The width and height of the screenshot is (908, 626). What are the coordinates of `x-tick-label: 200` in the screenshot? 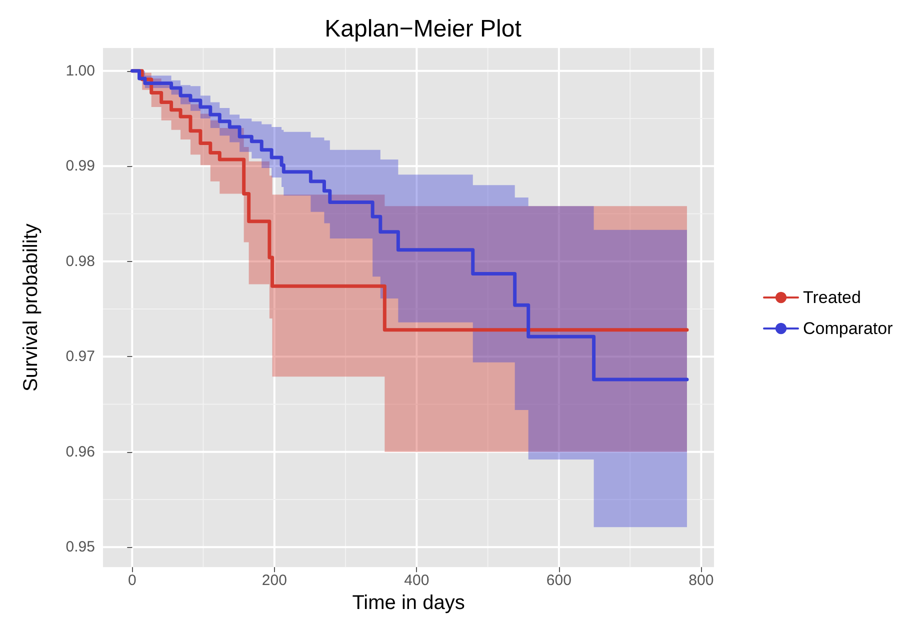 It's located at (274, 581).